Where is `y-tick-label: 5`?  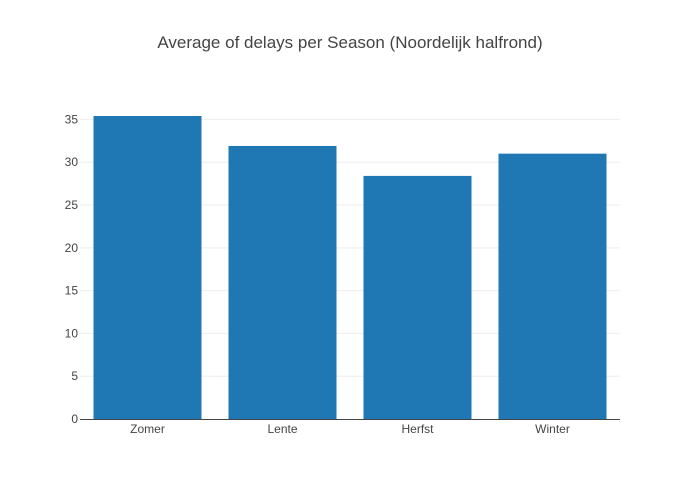
y-tick-label: 5 is located at coordinates (74, 376).